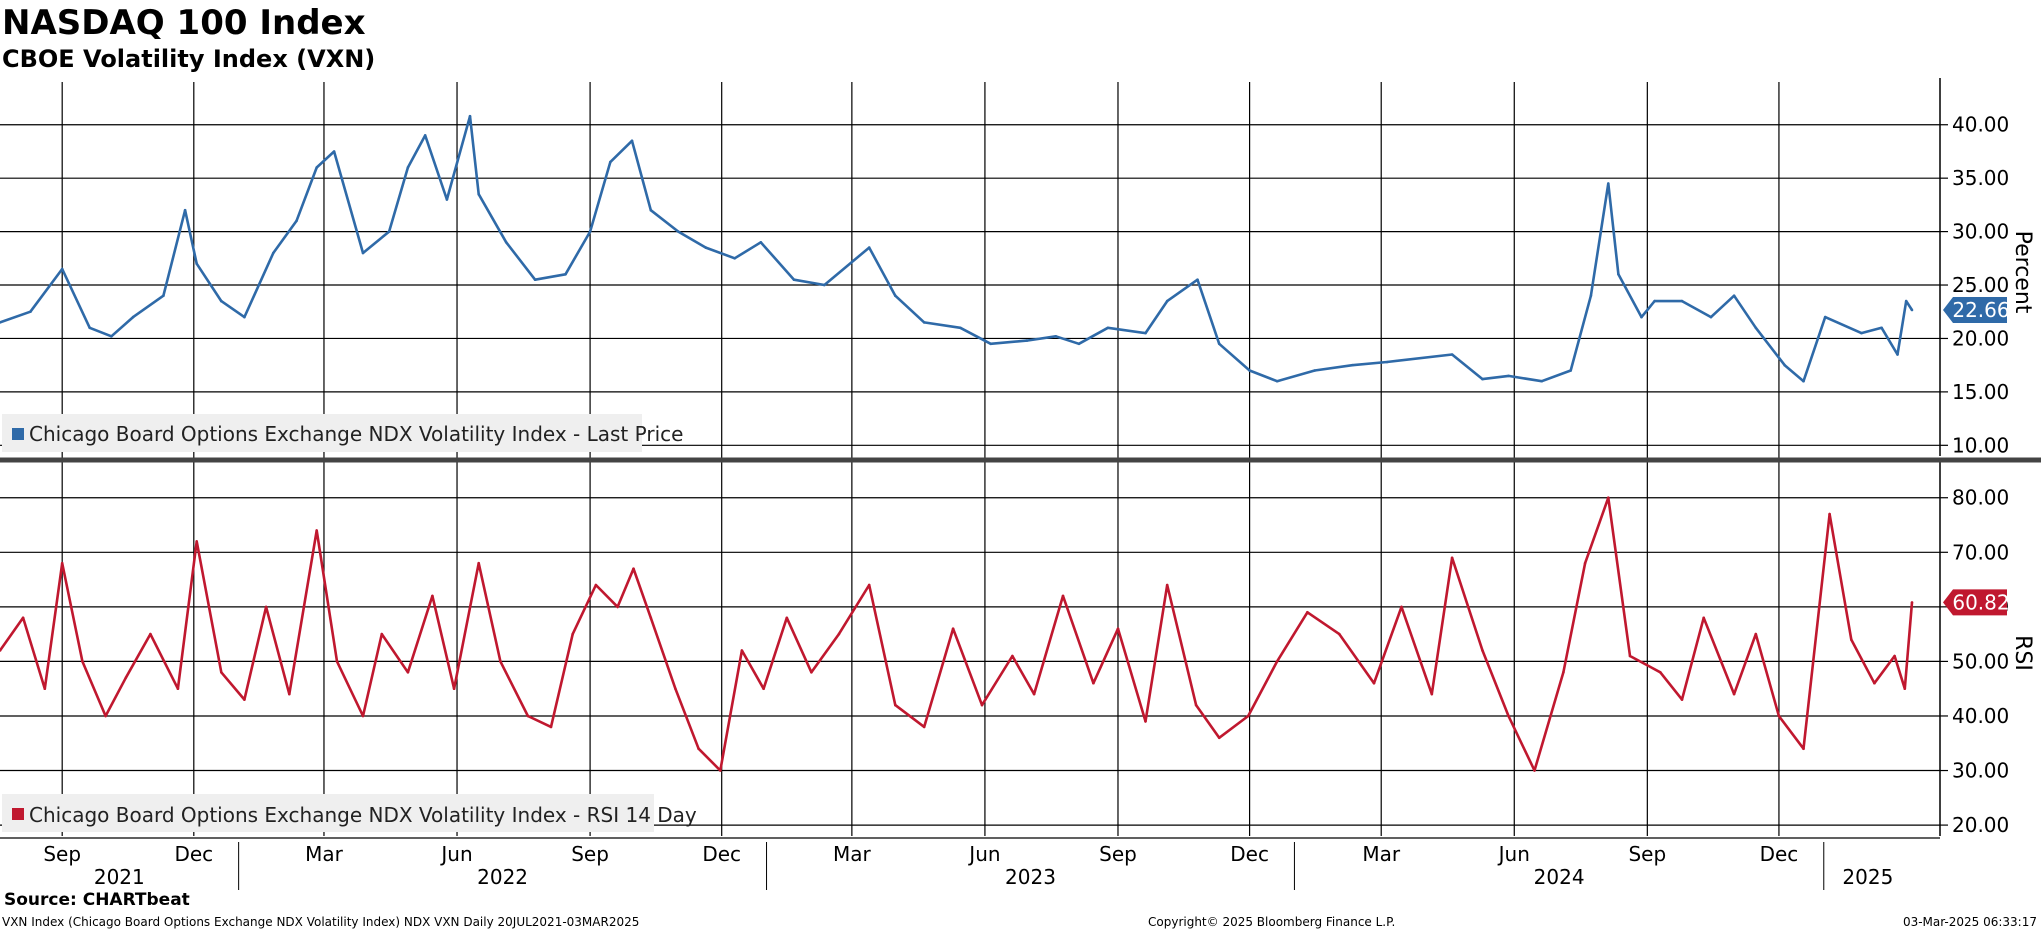 This screenshot has width=2041, height=932. Describe the element at coordinates (1272, 922) in the screenshot. I see `footer-copyright: Copyright© 2025 Bloomberg Finance L.P.` at that location.